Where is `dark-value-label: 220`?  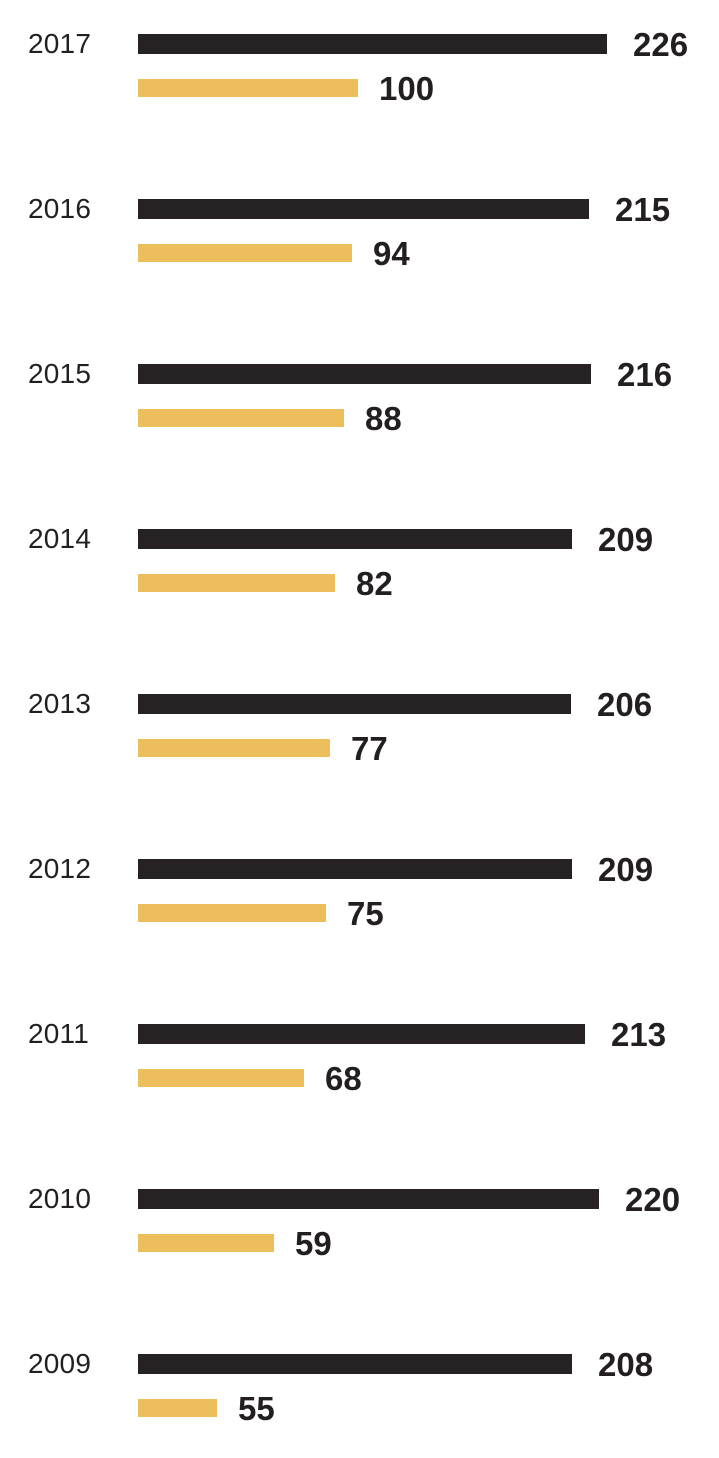
dark-value-label: 220 is located at coordinates (653, 1199).